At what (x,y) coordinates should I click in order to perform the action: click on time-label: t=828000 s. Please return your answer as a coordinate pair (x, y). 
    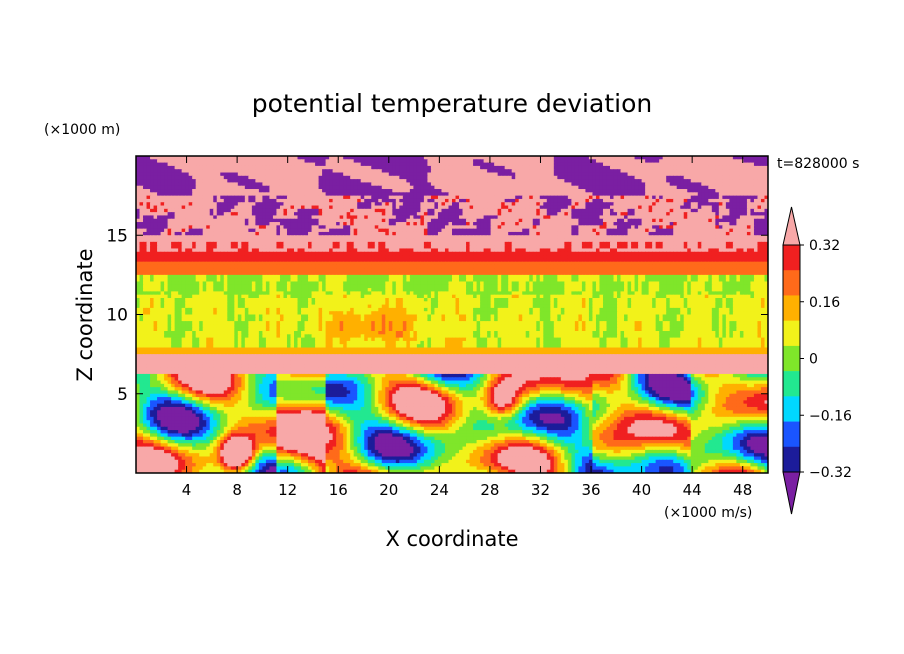
    Looking at the image, I should click on (818, 164).